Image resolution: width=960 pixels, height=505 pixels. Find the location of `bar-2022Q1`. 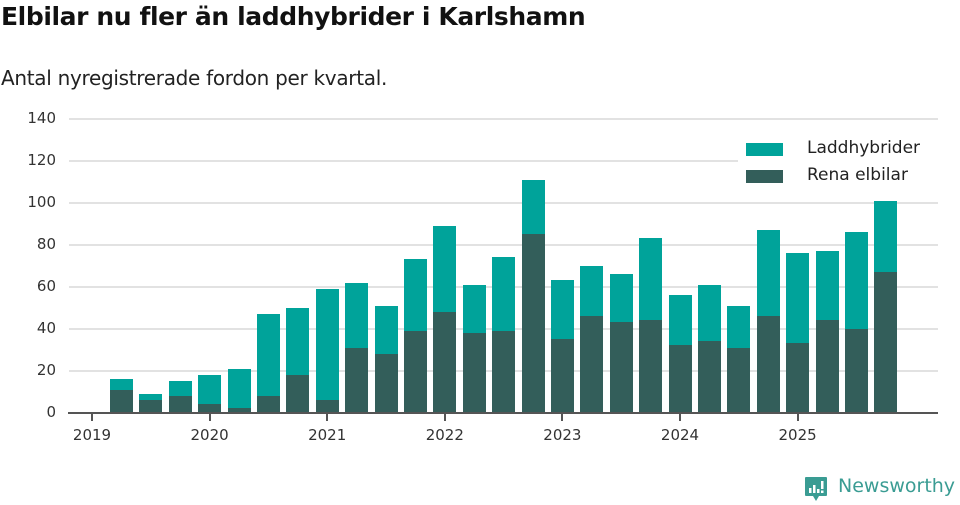

bar-2022Q1 is located at coordinates (445, 319).